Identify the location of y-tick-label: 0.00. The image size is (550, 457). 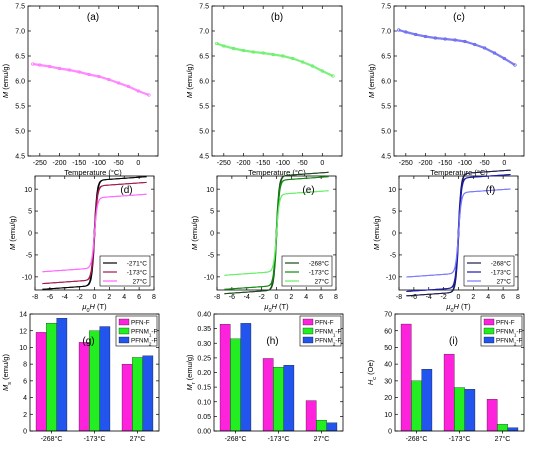
(204, 432).